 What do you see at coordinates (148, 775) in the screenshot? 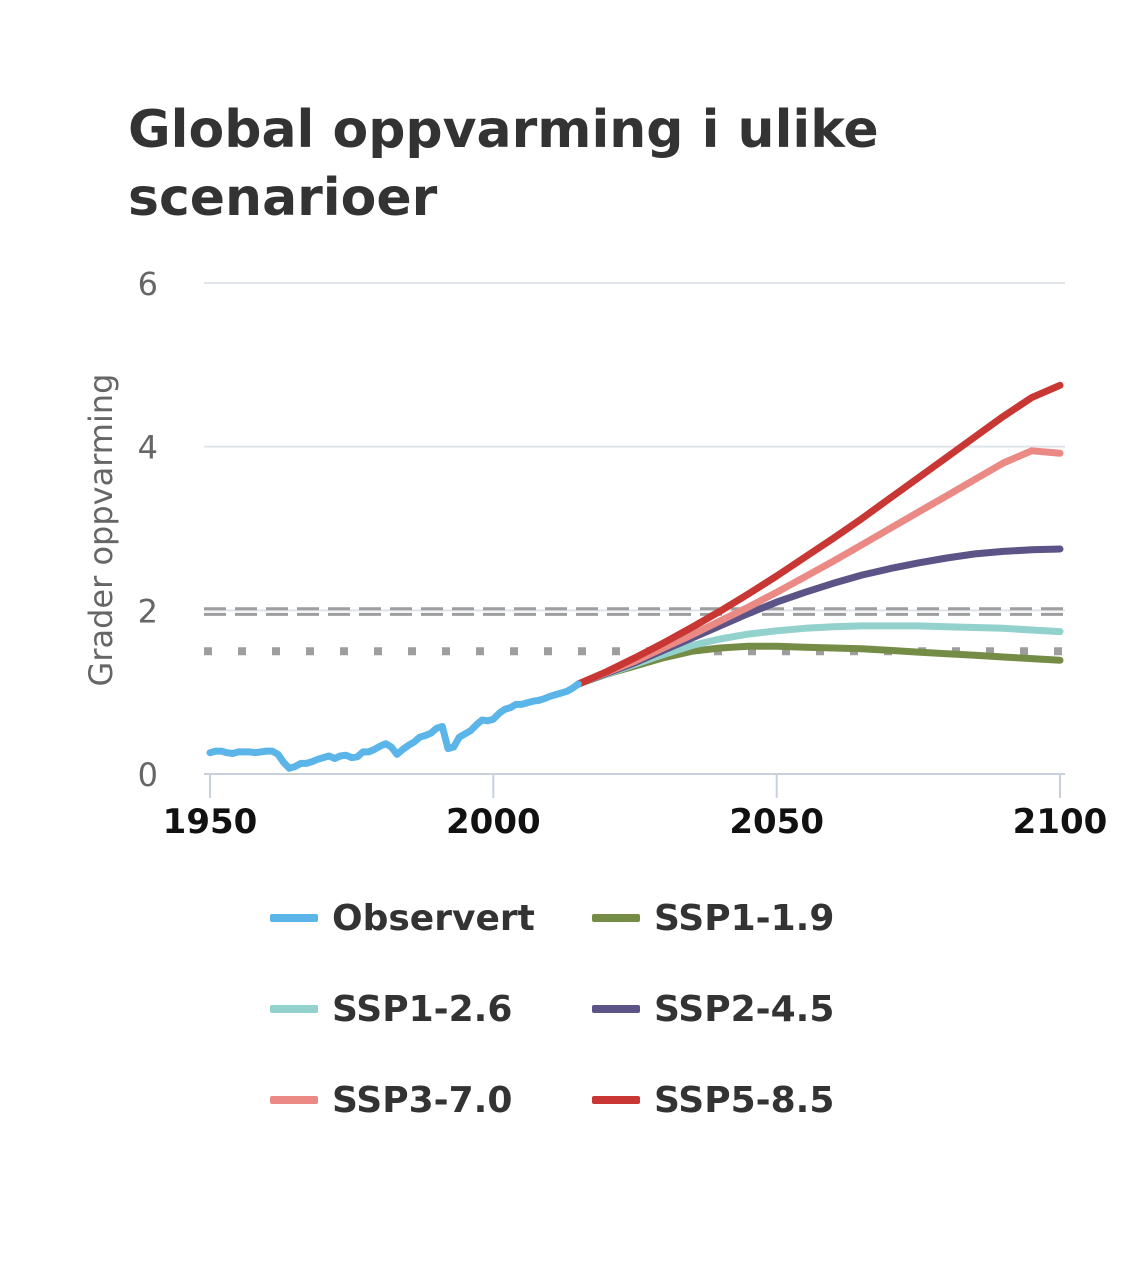
I see `y-tick-label-0: 0` at bounding box center [148, 775].